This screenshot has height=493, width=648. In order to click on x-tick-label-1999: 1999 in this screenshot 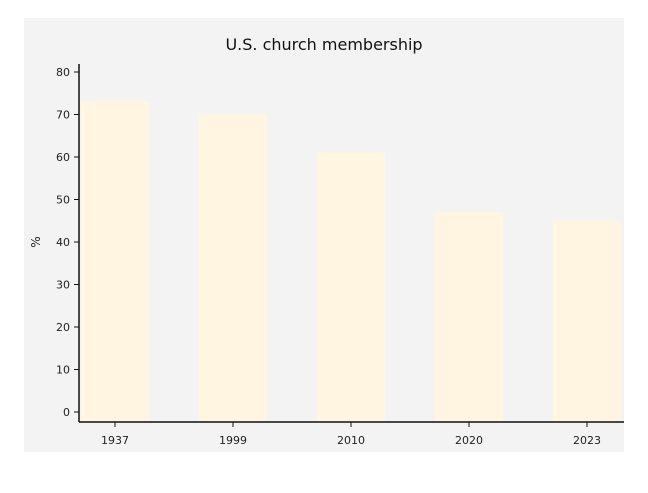, I will do `click(233, 440)`.